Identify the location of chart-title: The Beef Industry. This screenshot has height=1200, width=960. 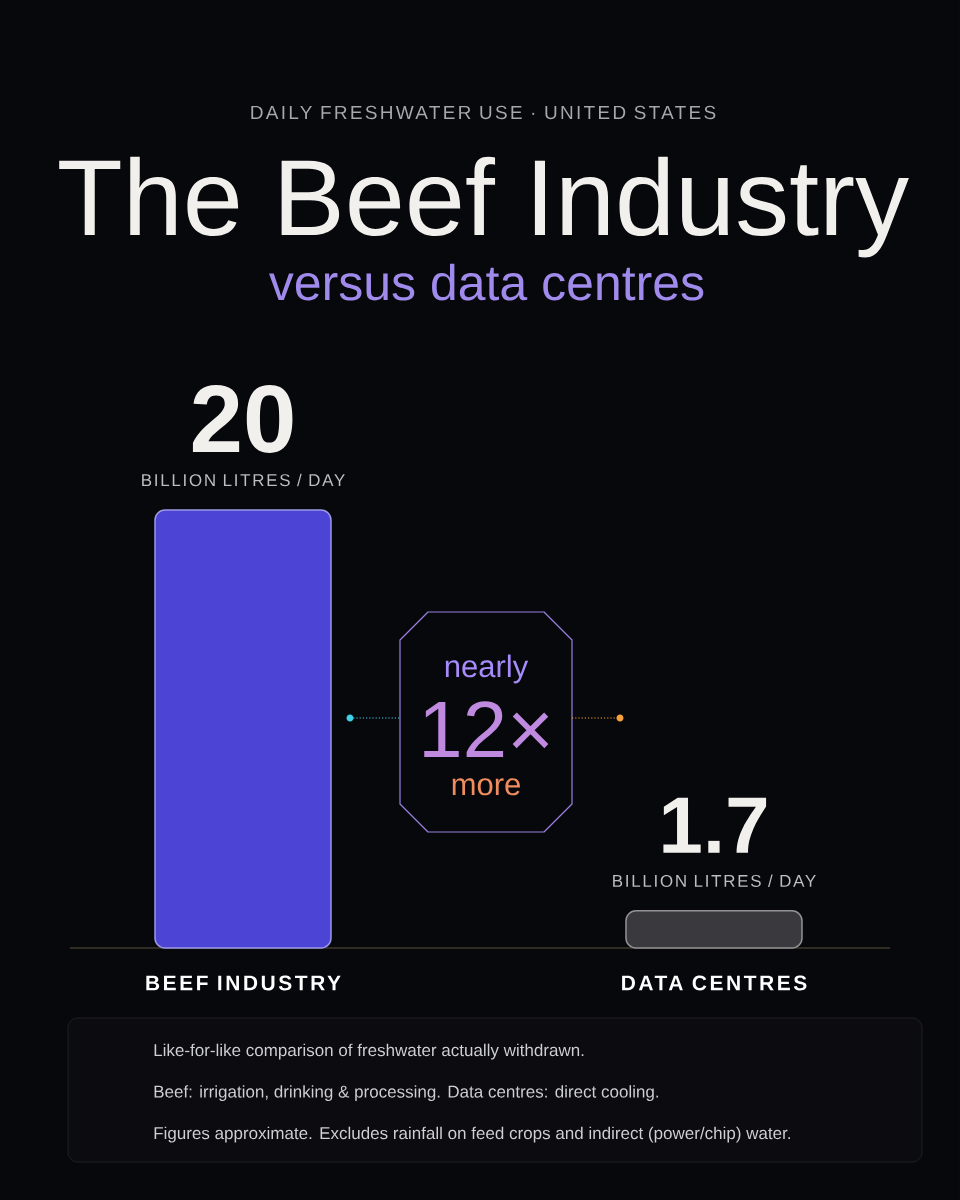
(484, 207).